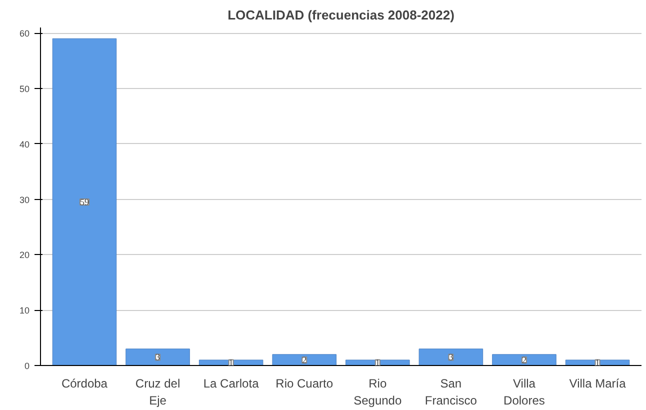  I want to click on x-tick-label: San Francisco, so click(451, 392).